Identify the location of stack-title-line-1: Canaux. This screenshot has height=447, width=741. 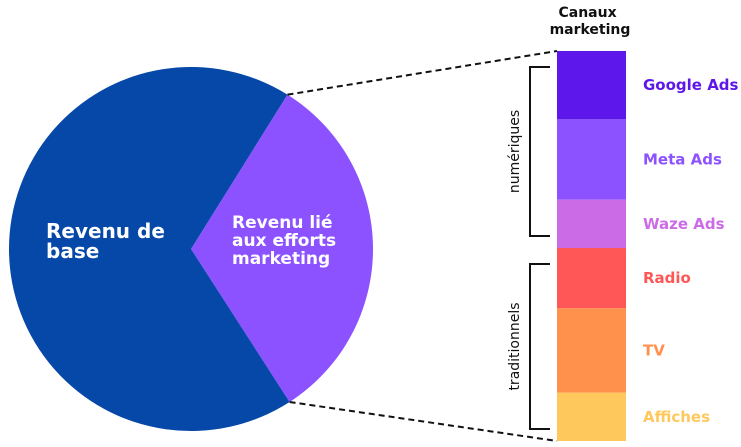
(587, 13).